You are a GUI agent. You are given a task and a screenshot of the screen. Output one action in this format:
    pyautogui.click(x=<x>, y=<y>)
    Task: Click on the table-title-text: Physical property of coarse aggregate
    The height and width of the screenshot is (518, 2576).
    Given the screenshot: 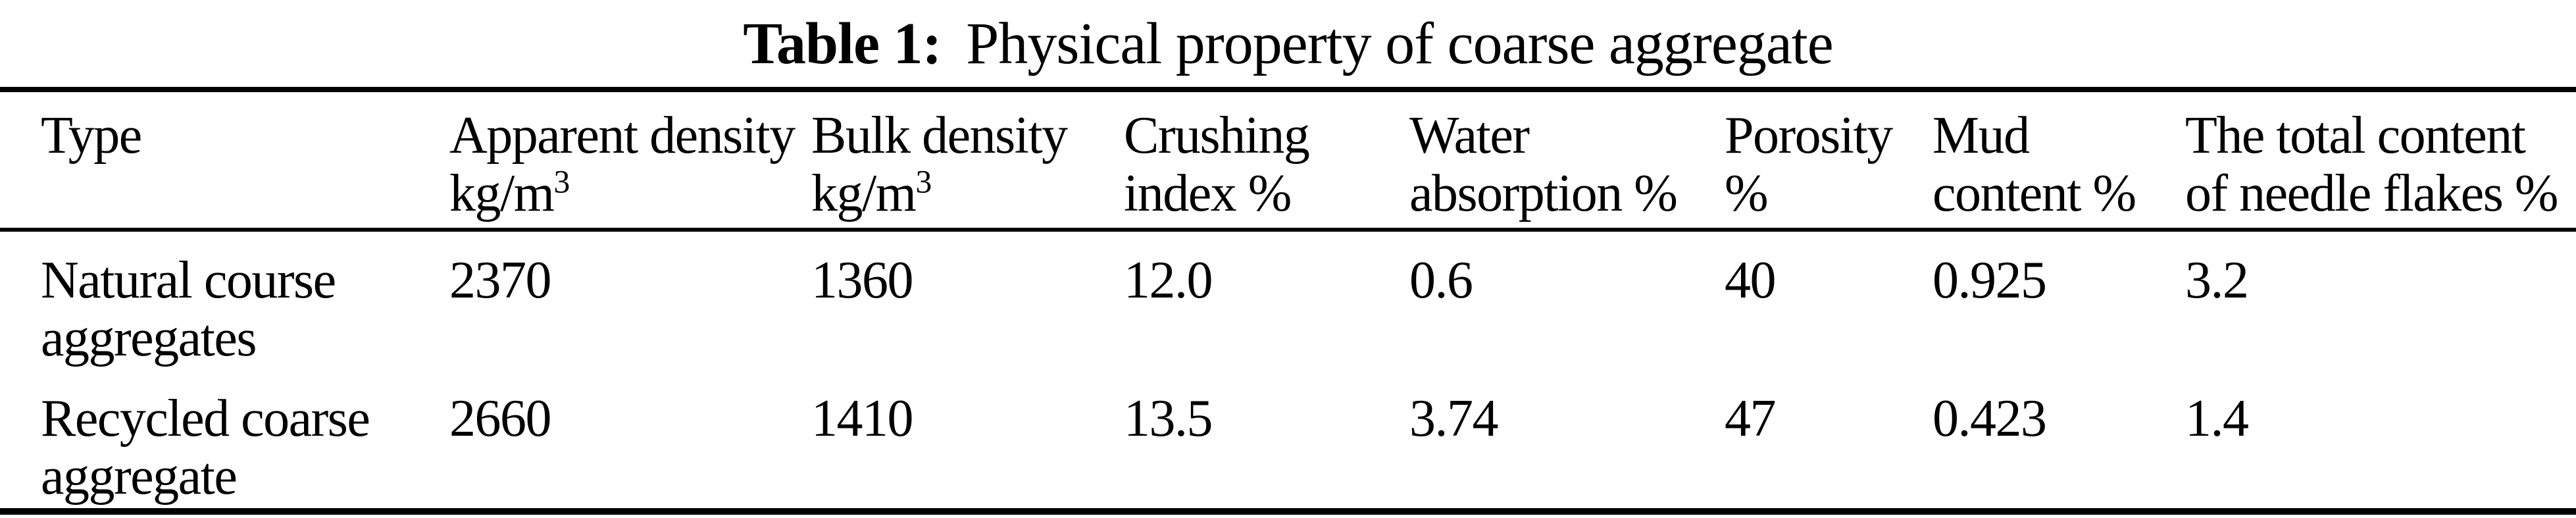 What is the action you would take?
    pyautogui.click(x=1399, y=43)
    